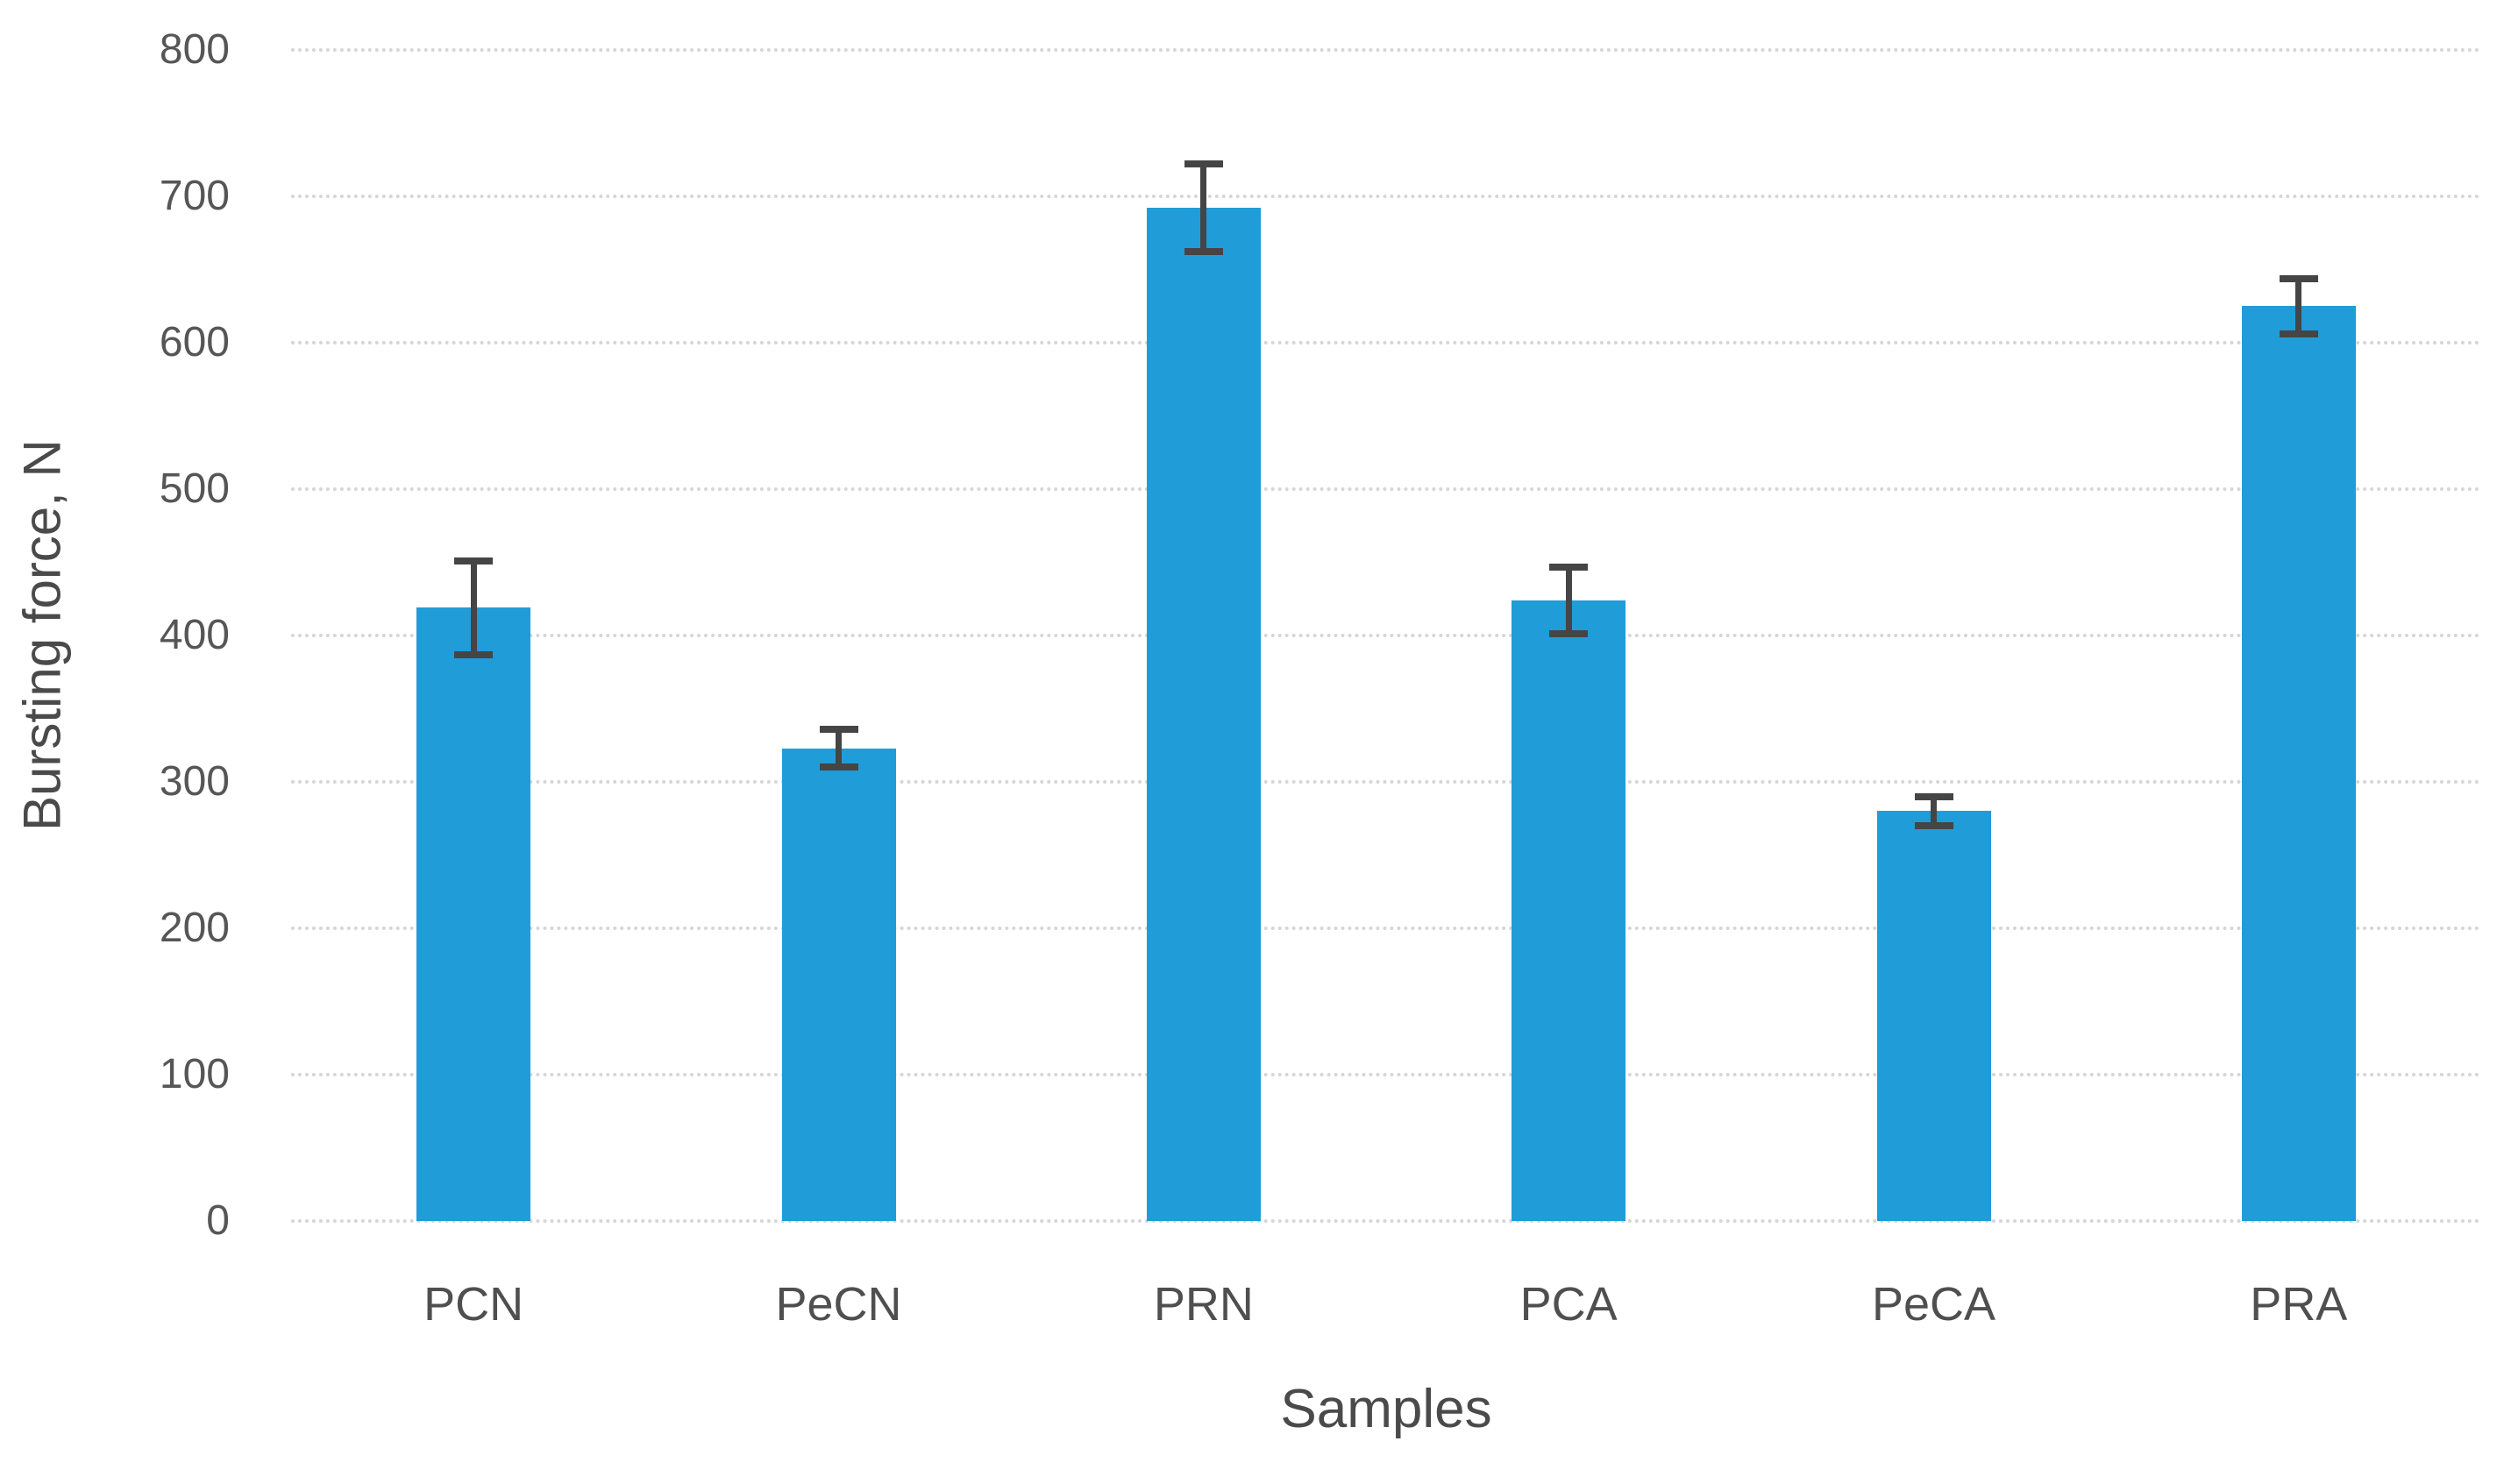 This screenshot has height=1484, width=2504. Describe the element at coordinates (218, 1220) in the screenshot. I see `y-tick-label-0: 0` at that location.